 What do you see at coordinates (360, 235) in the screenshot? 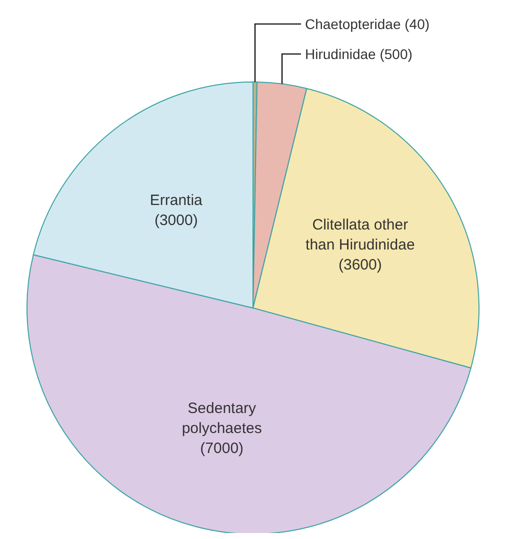
I see `slice-label: Clitellata other than Hirudinidae` at bounding box center [360, 235].